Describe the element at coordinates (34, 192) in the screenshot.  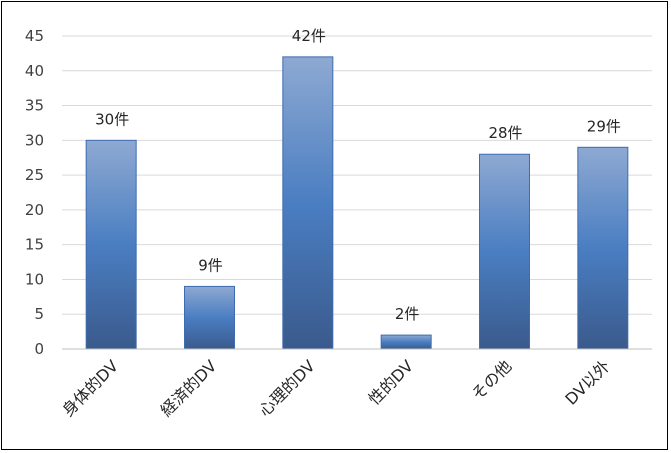
I see `y-axis-ticks: 0 5 10 15 20 25 30 35 40 45` at that location.